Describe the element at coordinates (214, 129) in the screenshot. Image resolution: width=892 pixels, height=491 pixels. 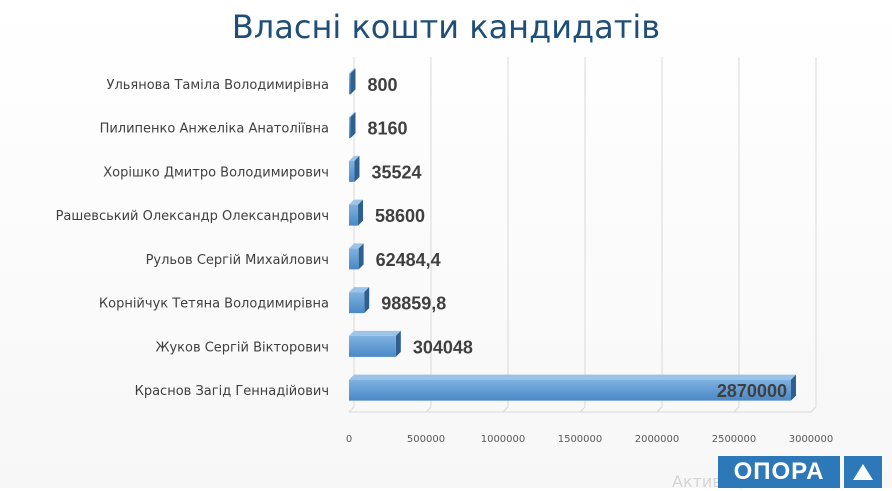
I see `category-label: Пилипенко Анжеліка Анатоліївна` at that location.